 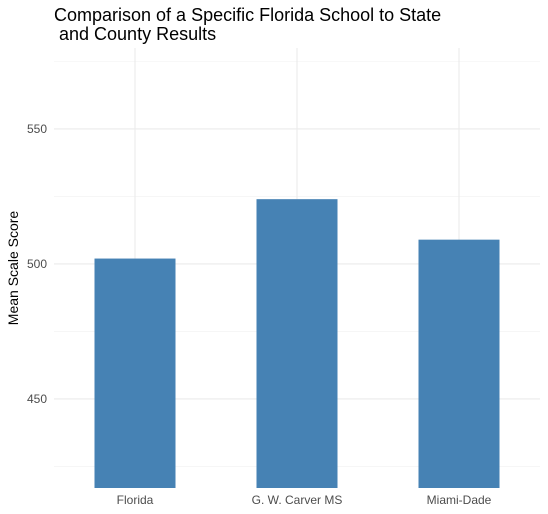 What do you see at coordinates (37, 399) in the screenshot?
I see `y-tick-label: 450` at bounding box center [37, 399].